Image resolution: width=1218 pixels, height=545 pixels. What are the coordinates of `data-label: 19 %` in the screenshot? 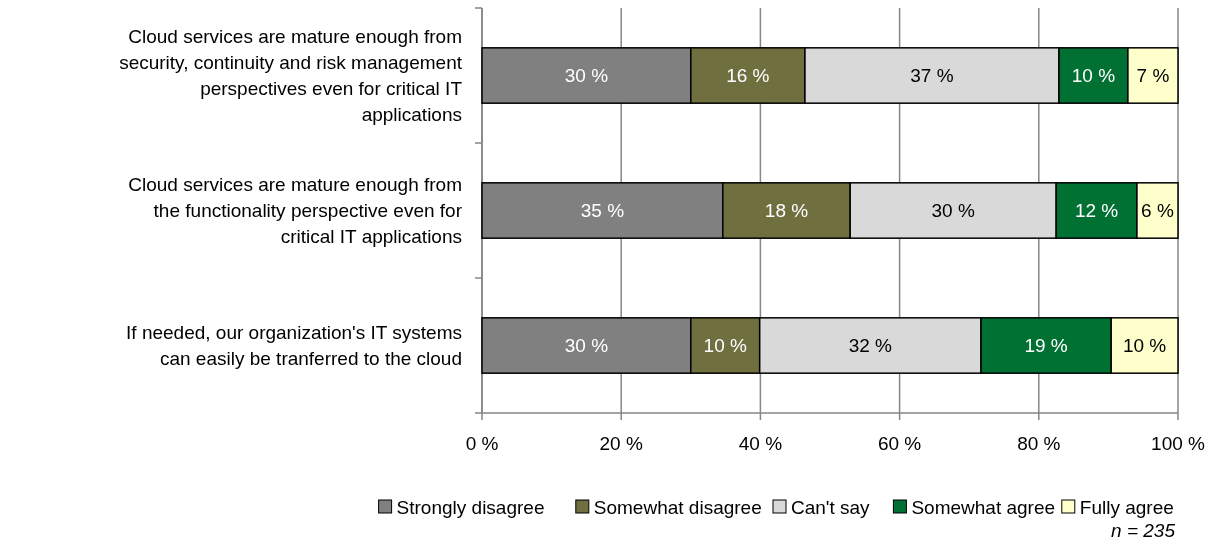 It's located at (1046, 346).